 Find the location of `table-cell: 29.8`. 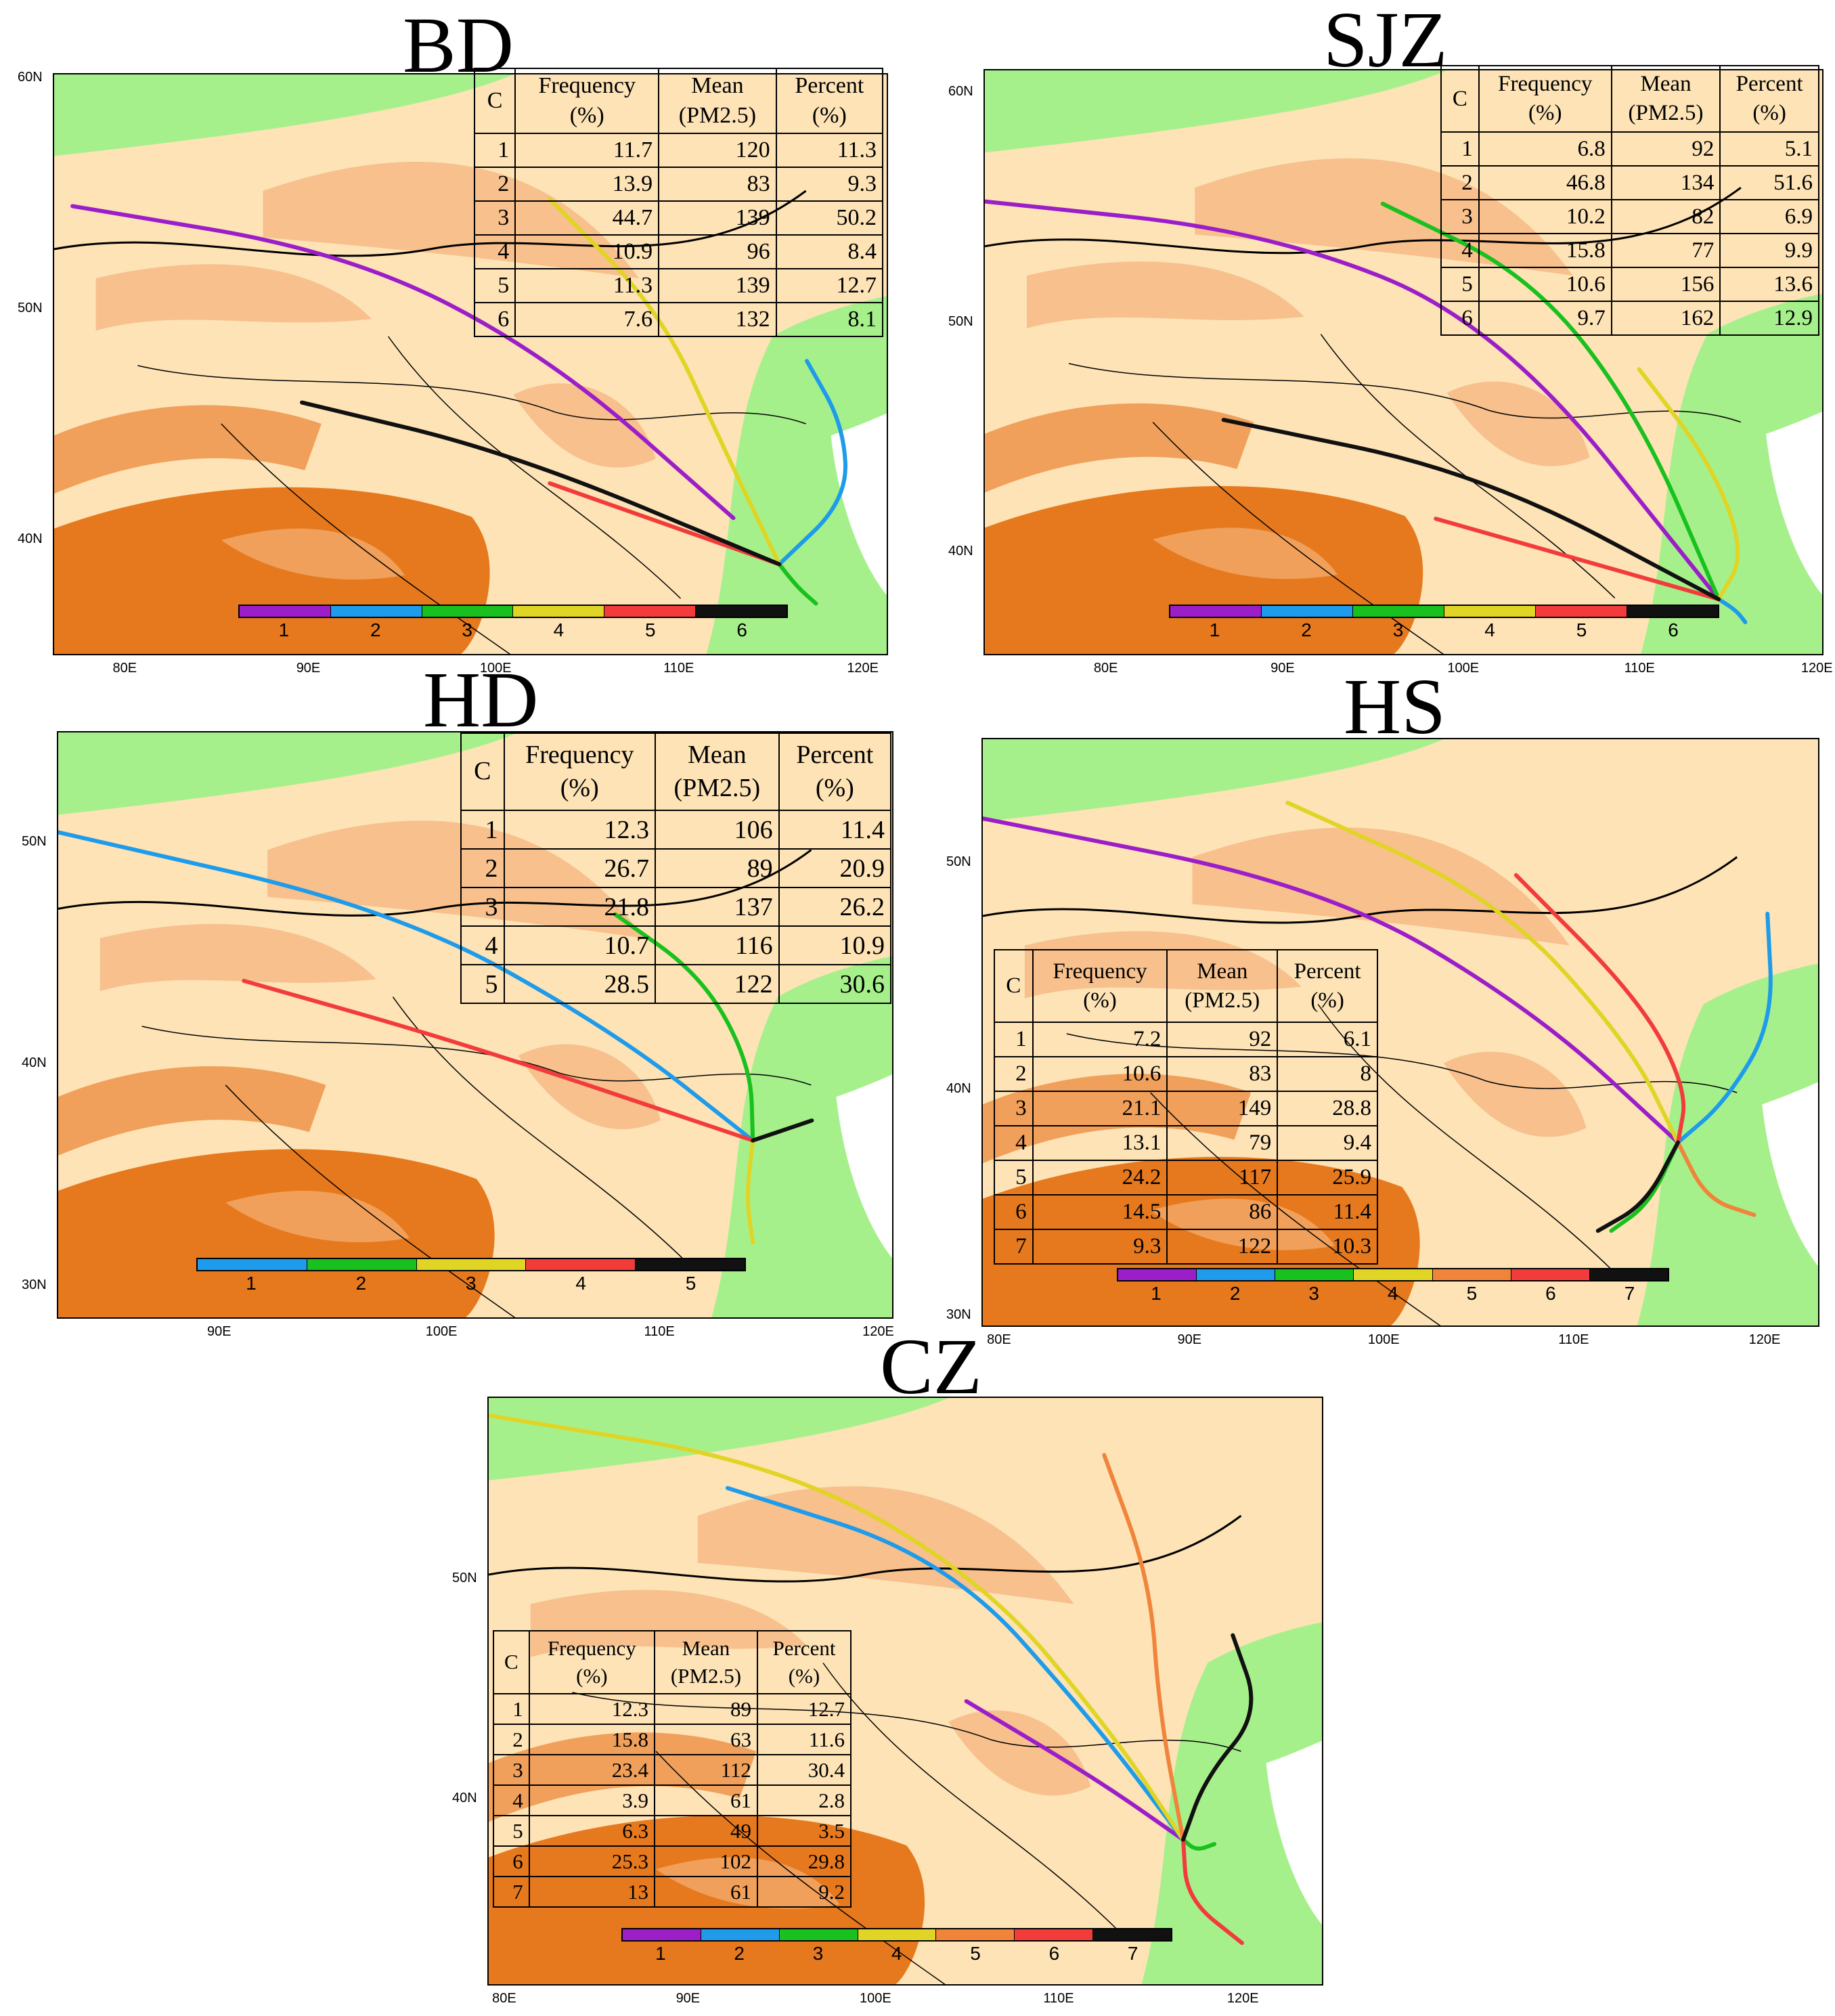

table-cell: 29.8 is located at coordinates (804, 1861).